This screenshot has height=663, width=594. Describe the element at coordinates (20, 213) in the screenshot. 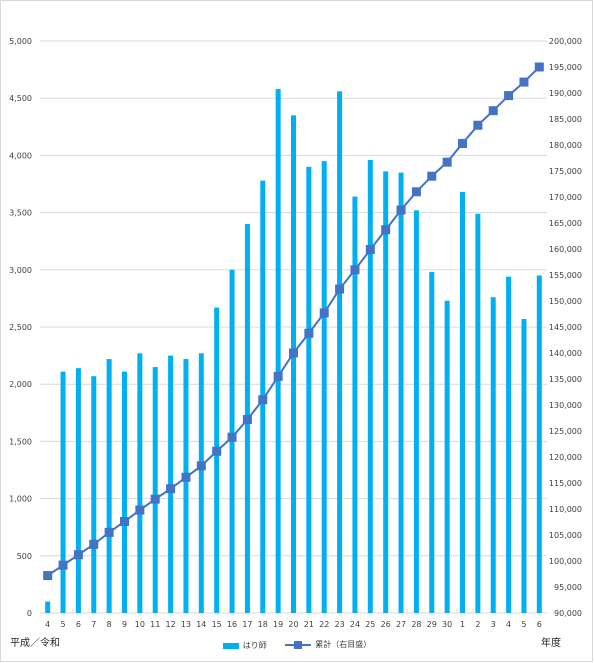

I see `left-tick-label: 3,500` at that location.